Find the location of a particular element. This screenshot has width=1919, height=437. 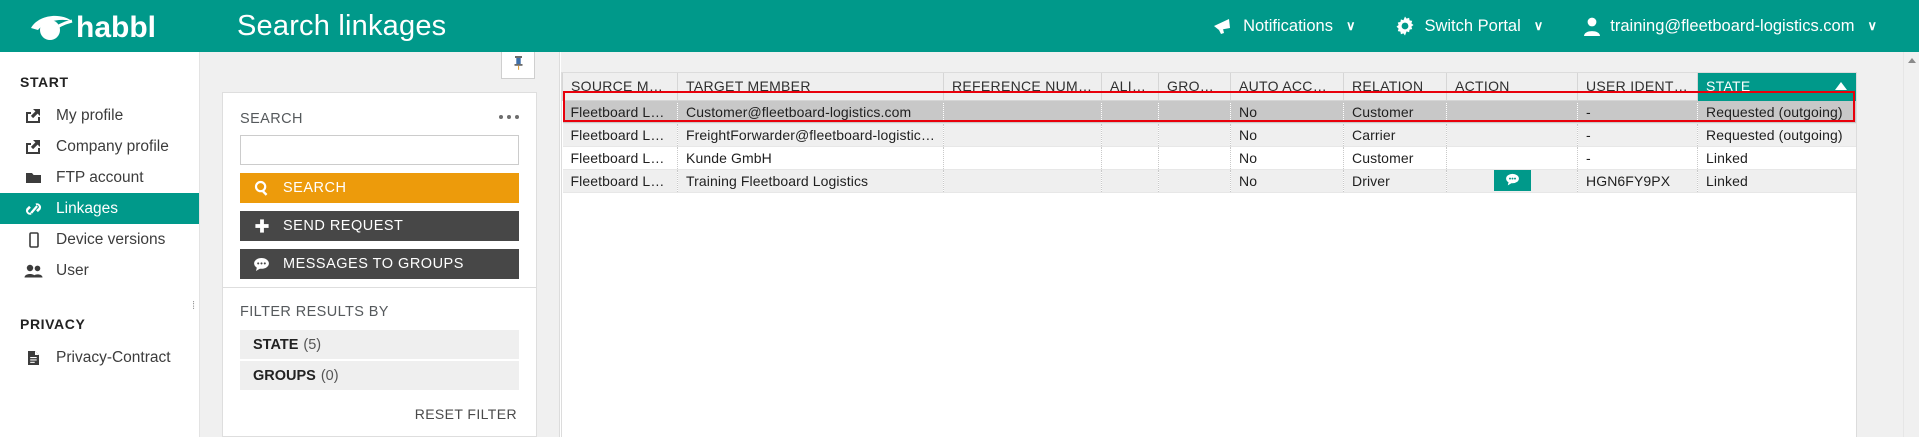

sidebar-item-user: User is located at coordinates (99, 270).